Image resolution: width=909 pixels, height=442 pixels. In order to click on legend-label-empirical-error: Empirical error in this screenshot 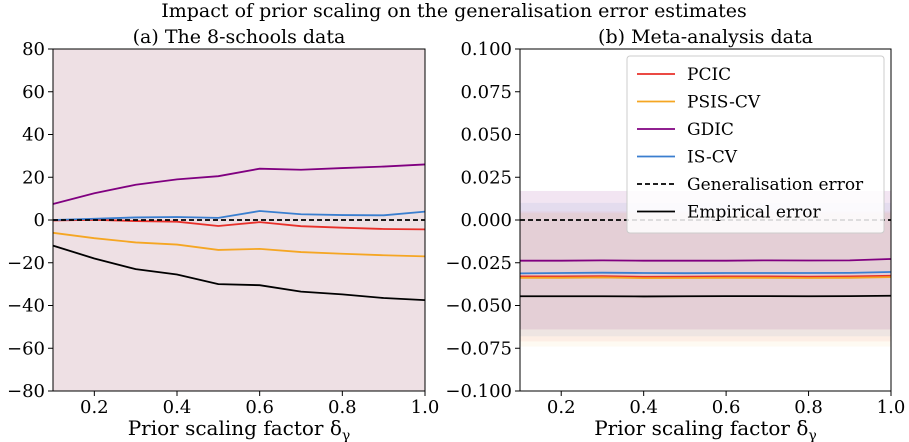, I will do `click(754, 213)`.